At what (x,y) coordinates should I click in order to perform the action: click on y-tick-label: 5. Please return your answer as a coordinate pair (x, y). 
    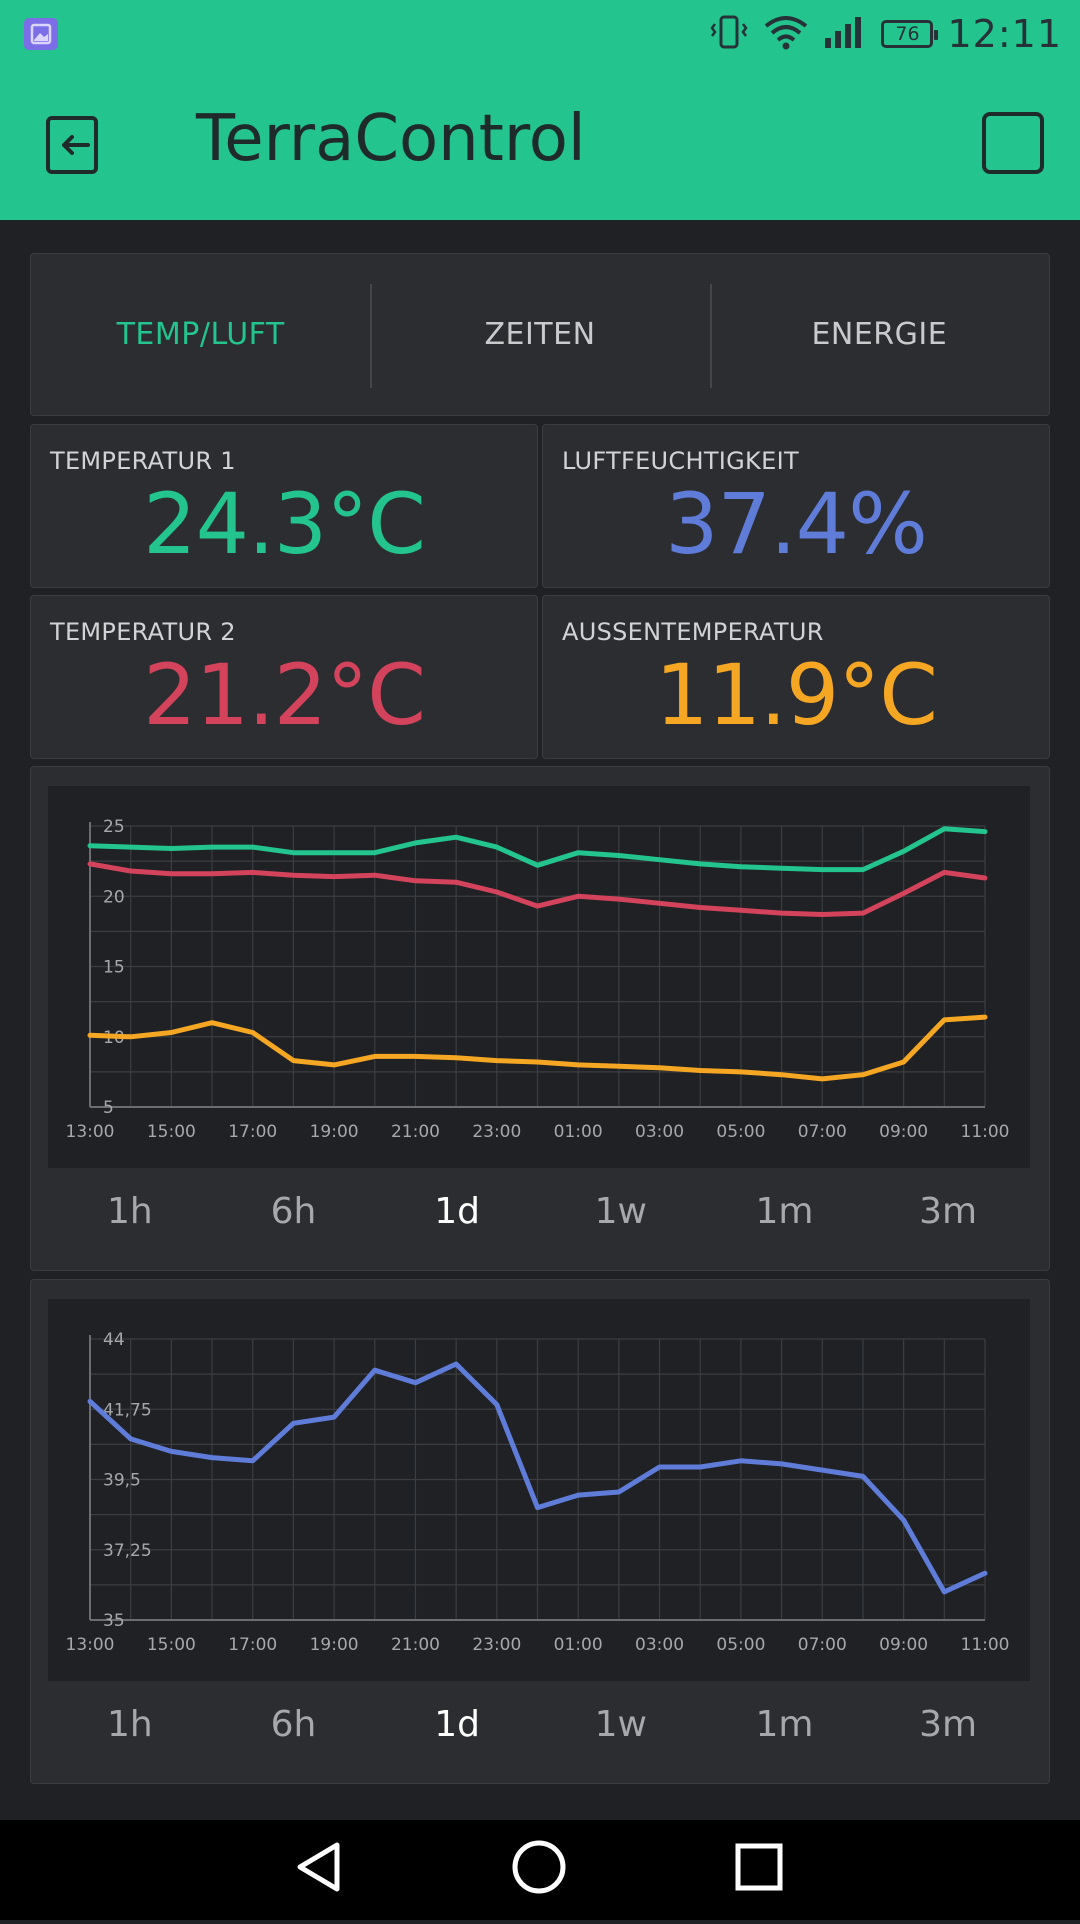
    Looking at the image, I should click on (108, 1108).